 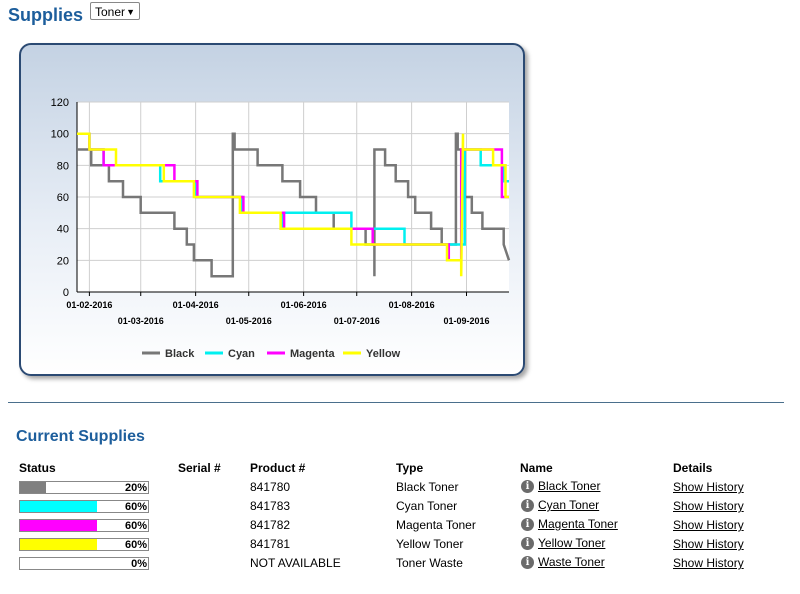 What do you see at coordinates (578, 524) in the screenshot?
I see `supply-name-link: Magenta Toner` at bounding box center [578, 524].